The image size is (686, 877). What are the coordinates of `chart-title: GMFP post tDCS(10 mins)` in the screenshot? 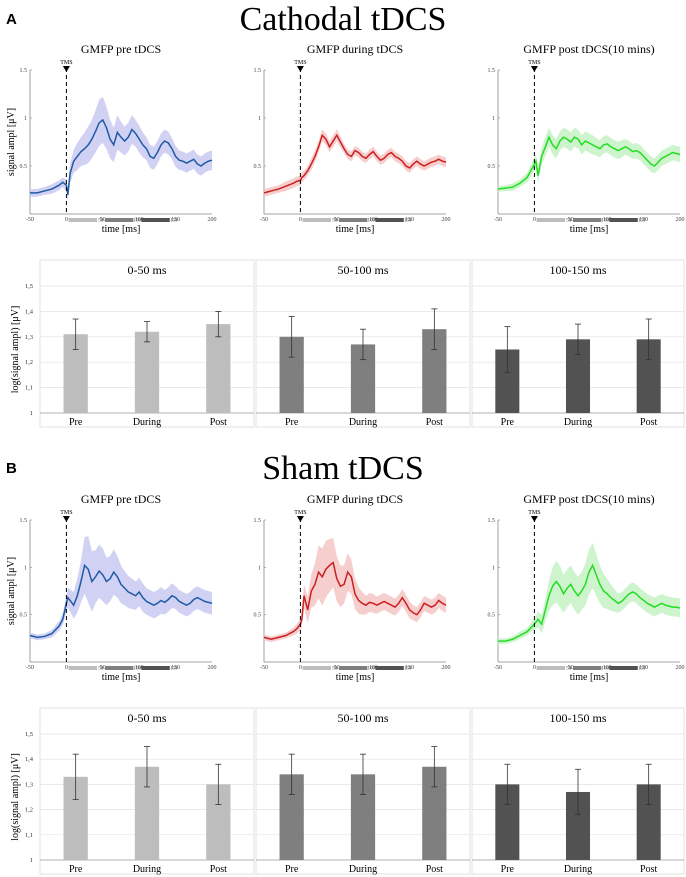 It's located at (588, 49).